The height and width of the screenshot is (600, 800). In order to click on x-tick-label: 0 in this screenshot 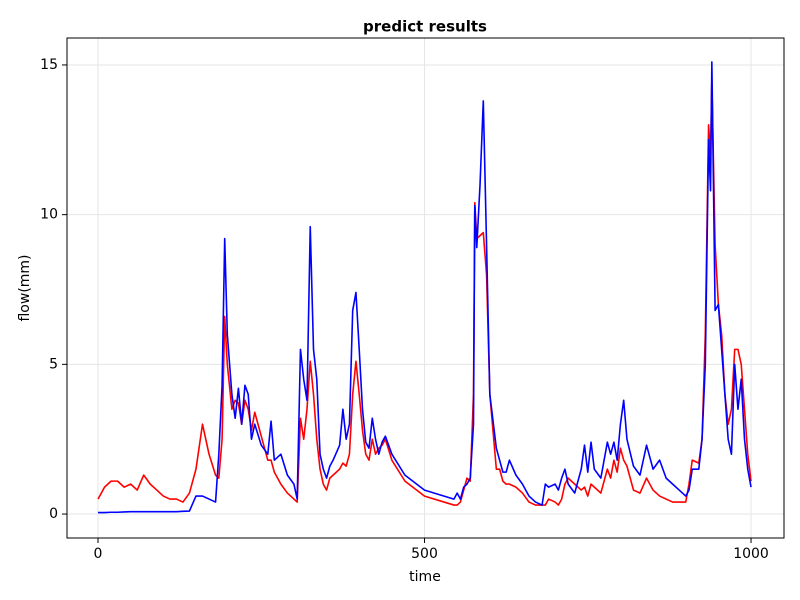, I will do `click(98, 554)`.